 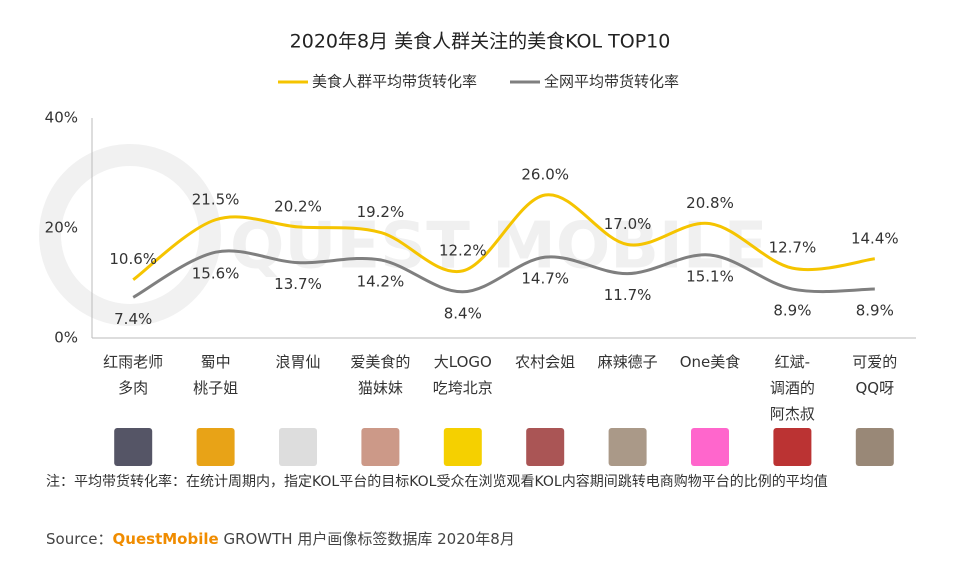 What do you see at coordinates (66, 338) in the screenshot?
I see `y-tick-label: 0%` at bounding box center [66, 338].